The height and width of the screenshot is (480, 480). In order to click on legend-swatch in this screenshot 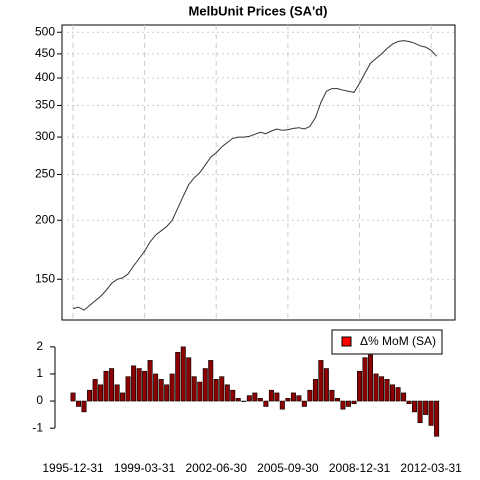, I will do `click(346, 341)`.